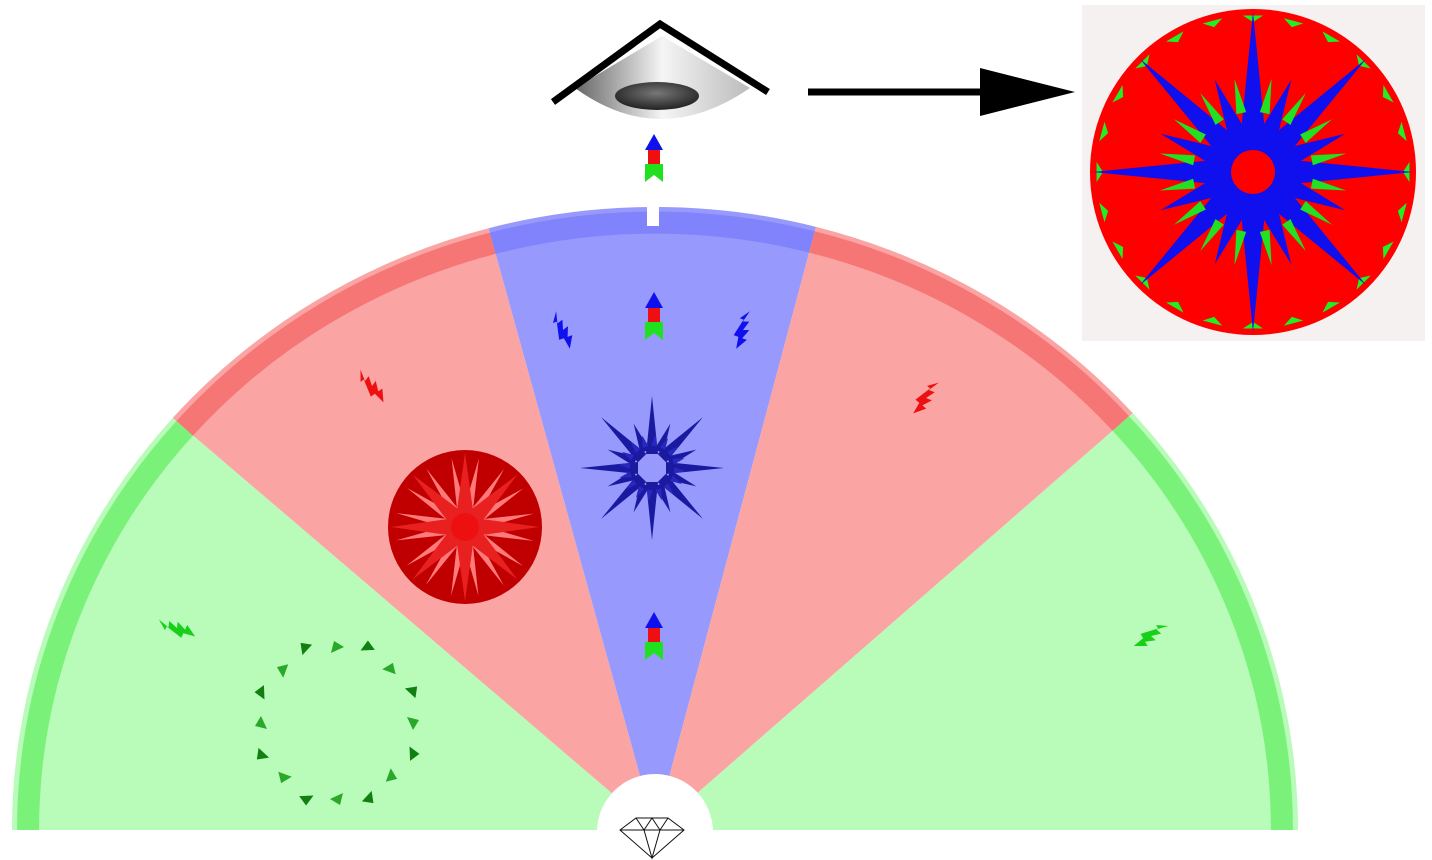 This screenshot has width=1432, height=860. I want to click on inset-center, so click(1253, 172).